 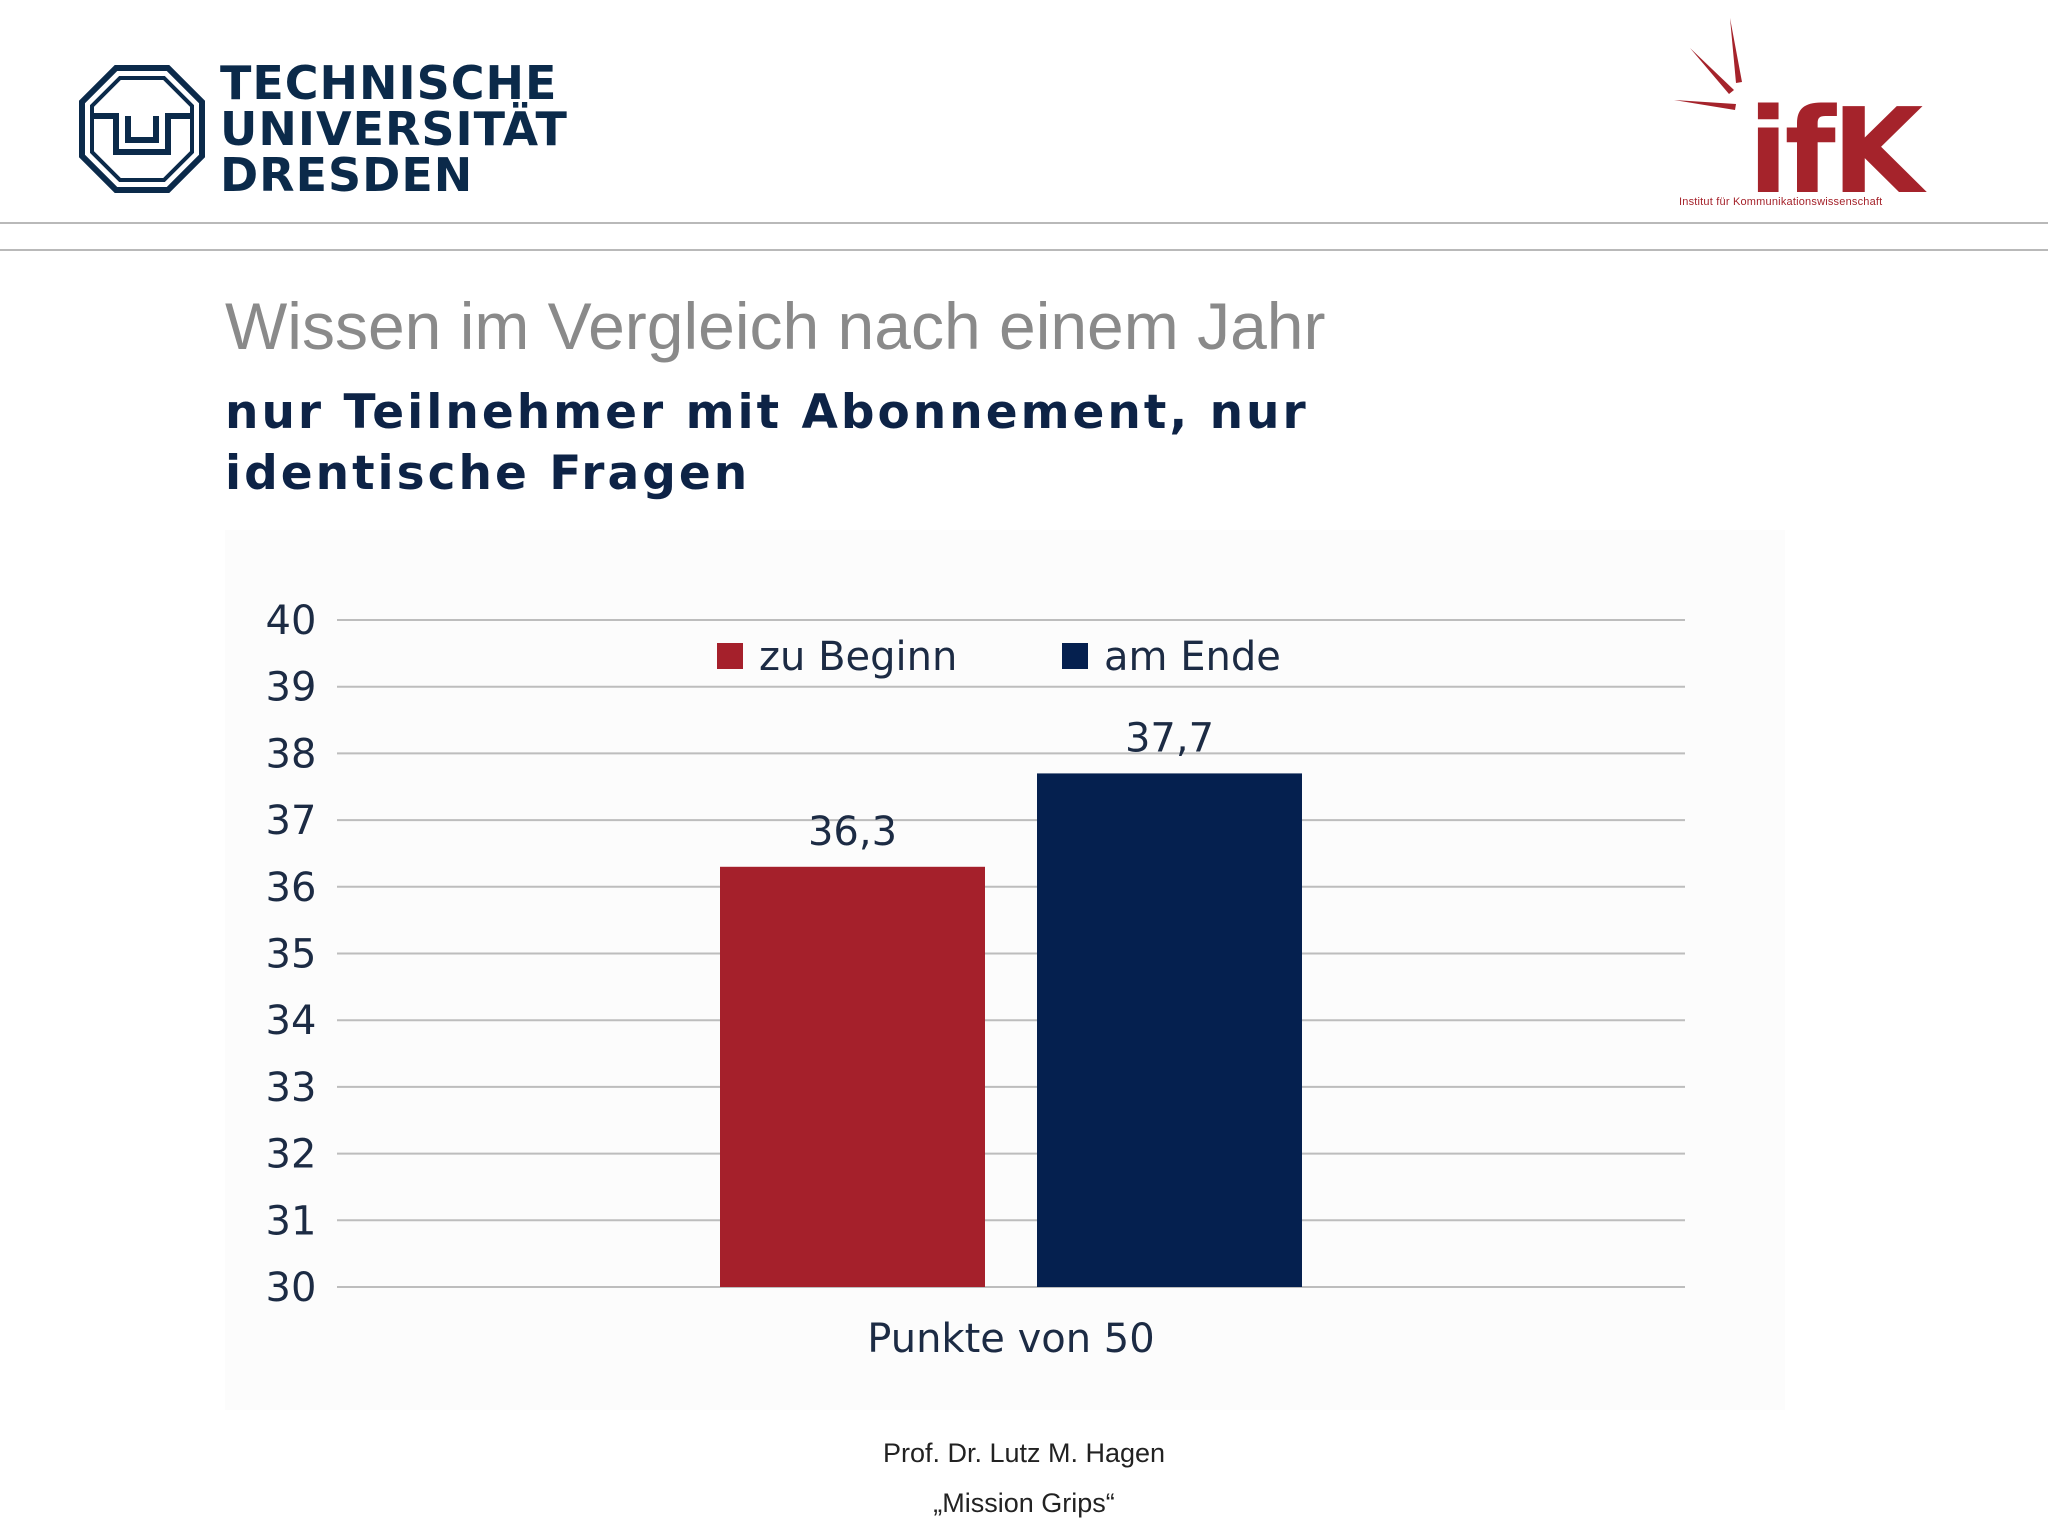 What do you see at coordinates (291, 888) in the screenshot?
I see `y-tick-label: 36` at bounding box center [291, 888].